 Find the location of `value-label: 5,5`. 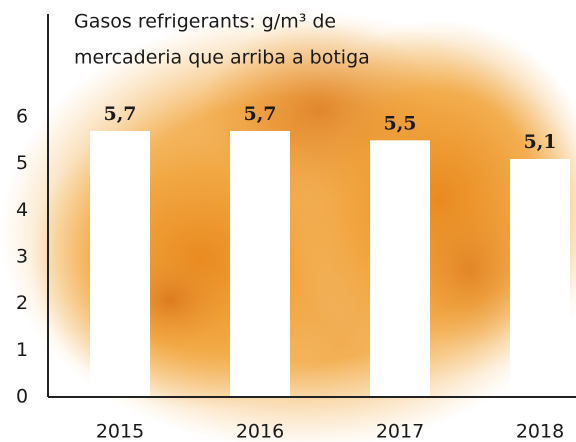

value-label: 5,5 is located at coordinates (399, 123).